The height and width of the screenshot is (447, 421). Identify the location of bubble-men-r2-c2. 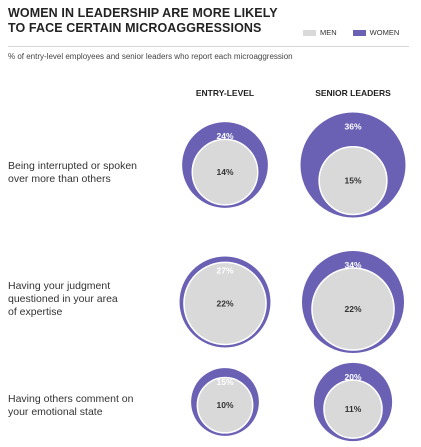
(353, 309).